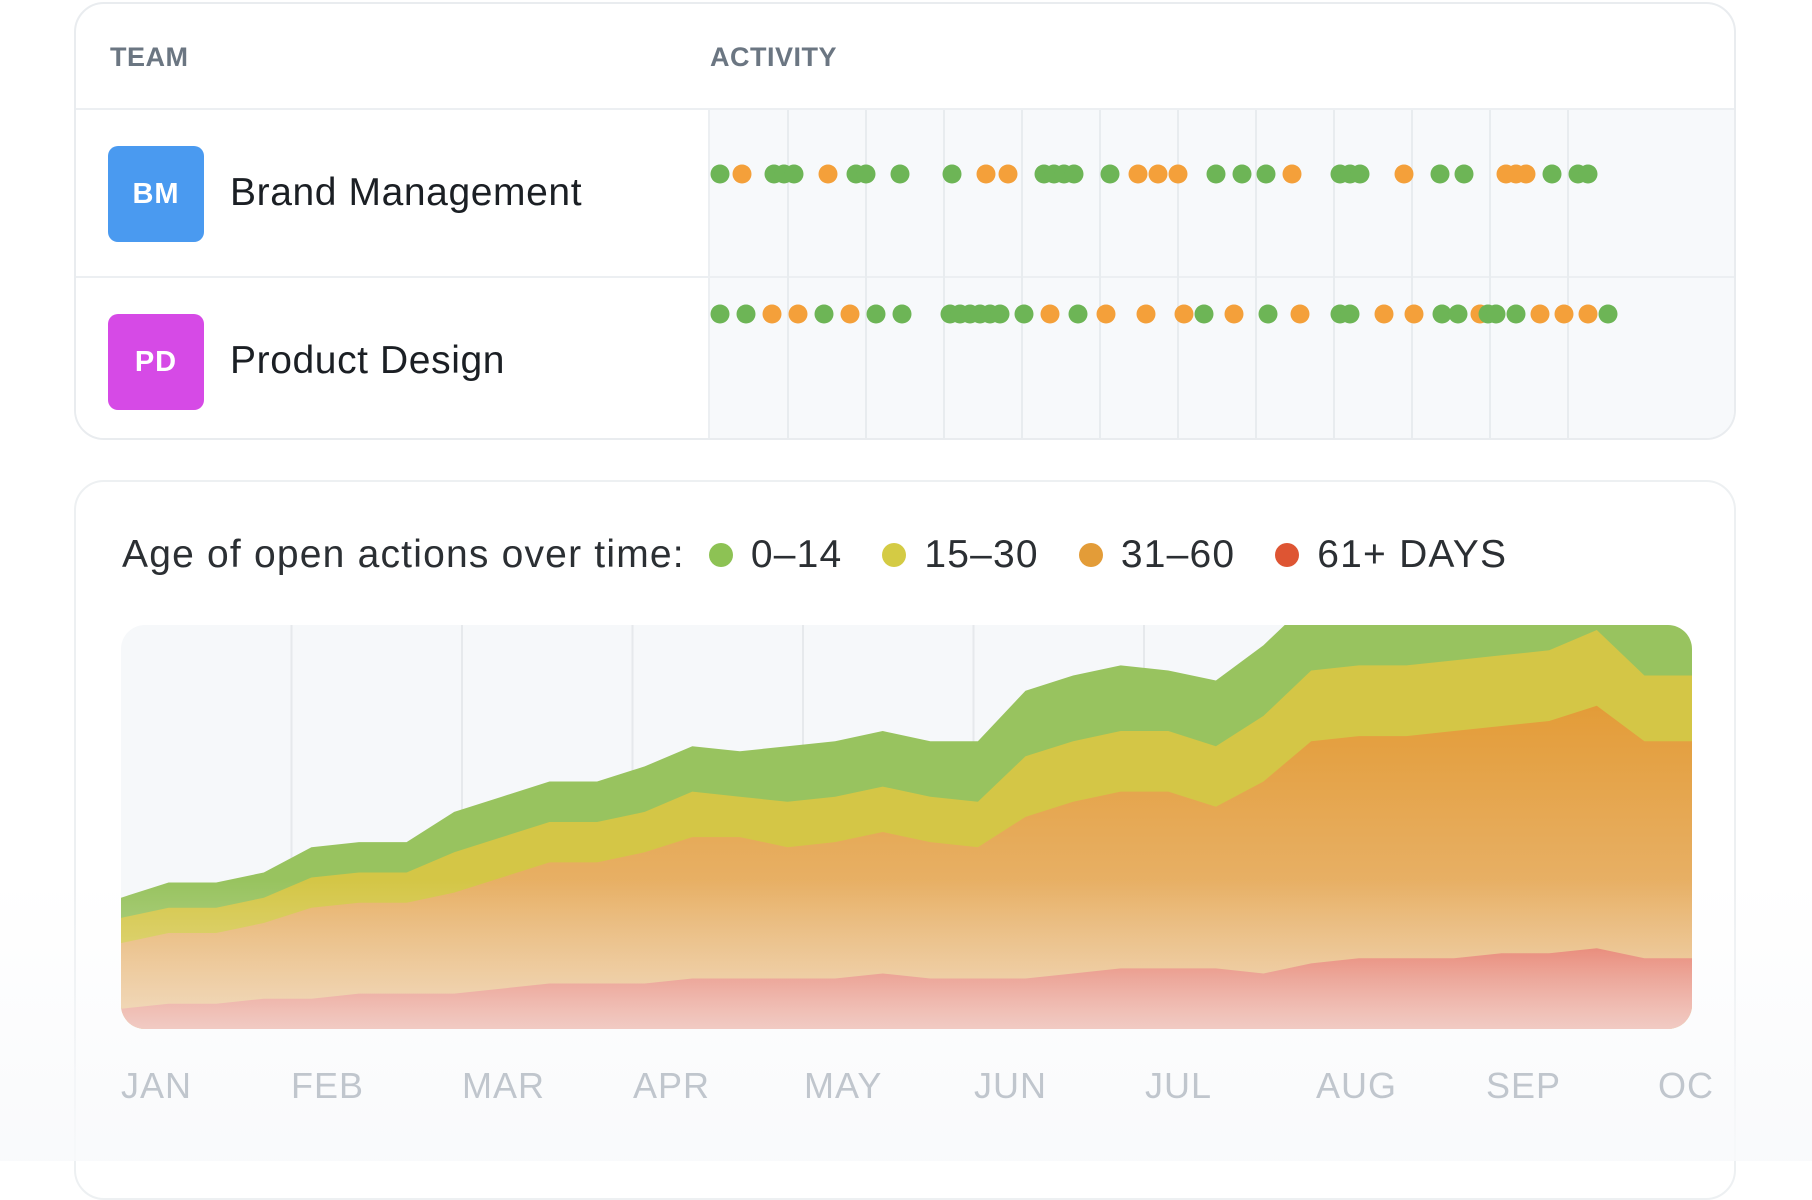  I want to click on legend-label: 0–14, so click(796, 554).